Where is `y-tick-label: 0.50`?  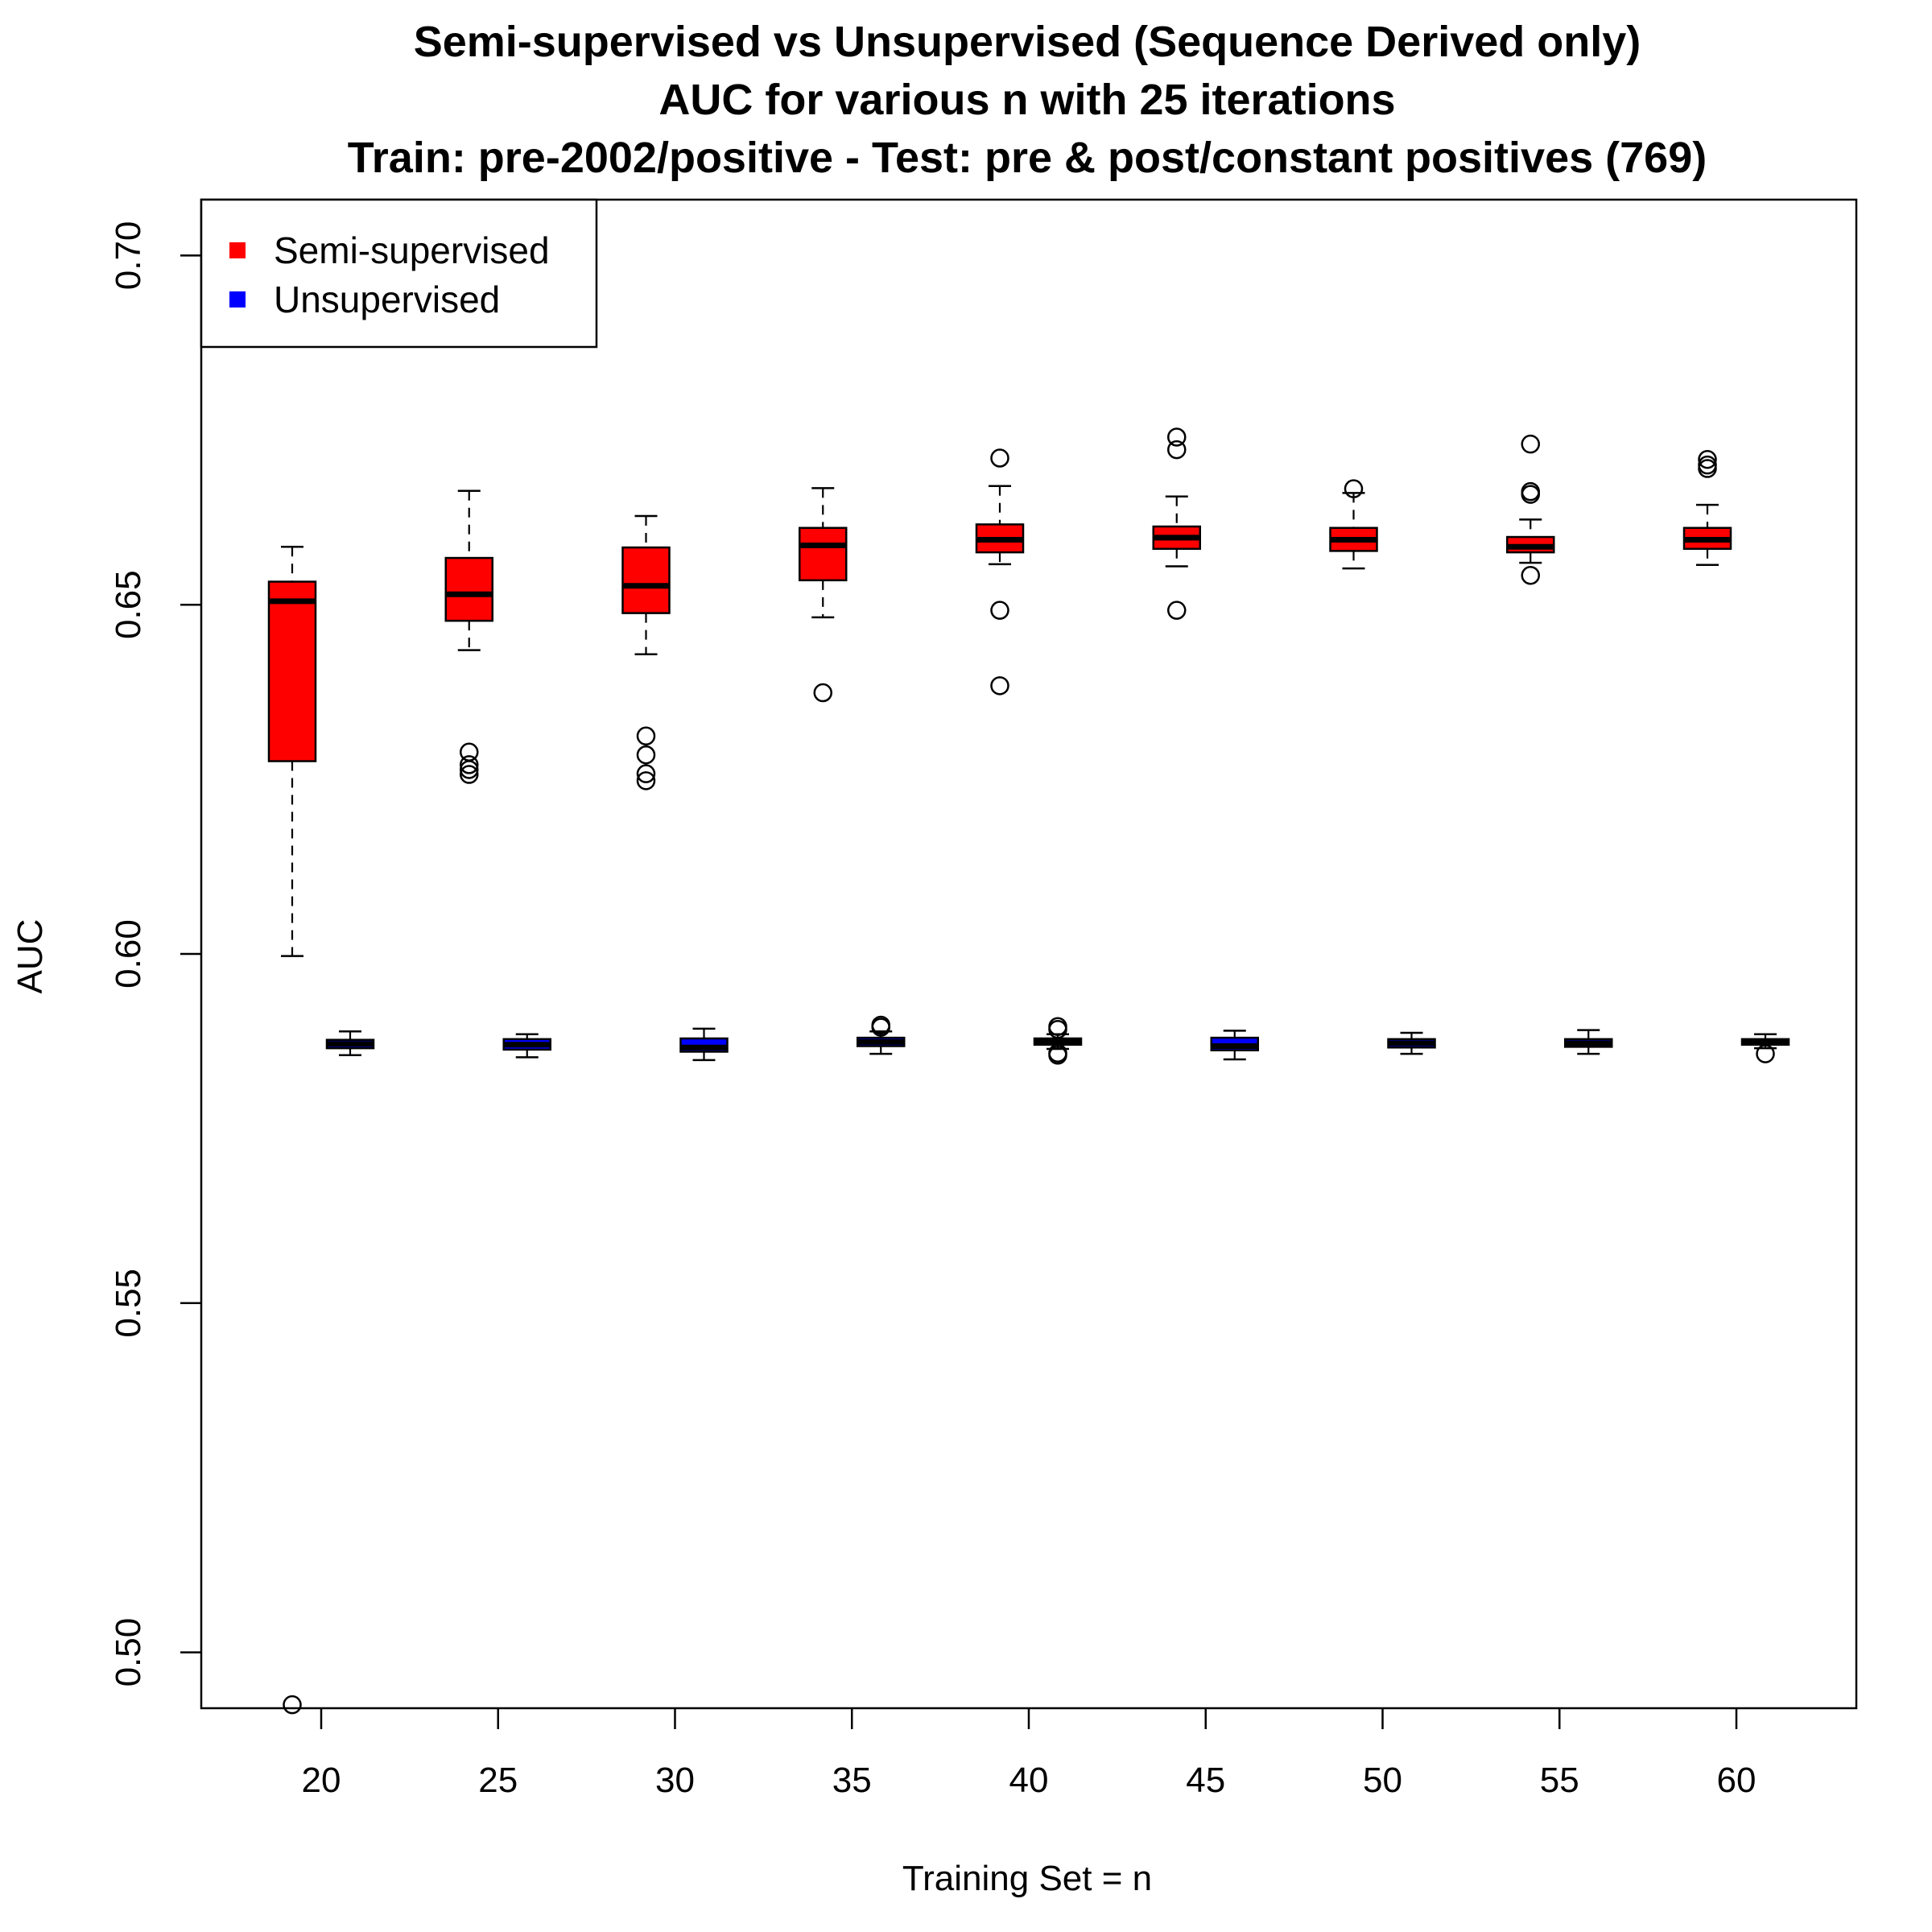 y-tick-label: 0.50 is located at coordinates (128, 1652).